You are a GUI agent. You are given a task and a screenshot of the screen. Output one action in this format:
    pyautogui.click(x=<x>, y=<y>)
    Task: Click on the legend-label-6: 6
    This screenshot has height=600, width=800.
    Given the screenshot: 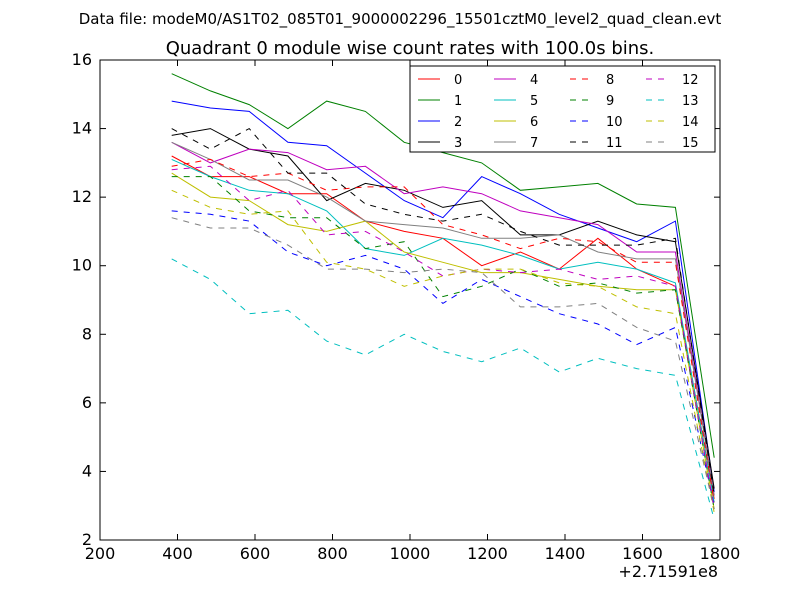 What is the action you would take?
    pyautogui.click(x=534, y=122)
    